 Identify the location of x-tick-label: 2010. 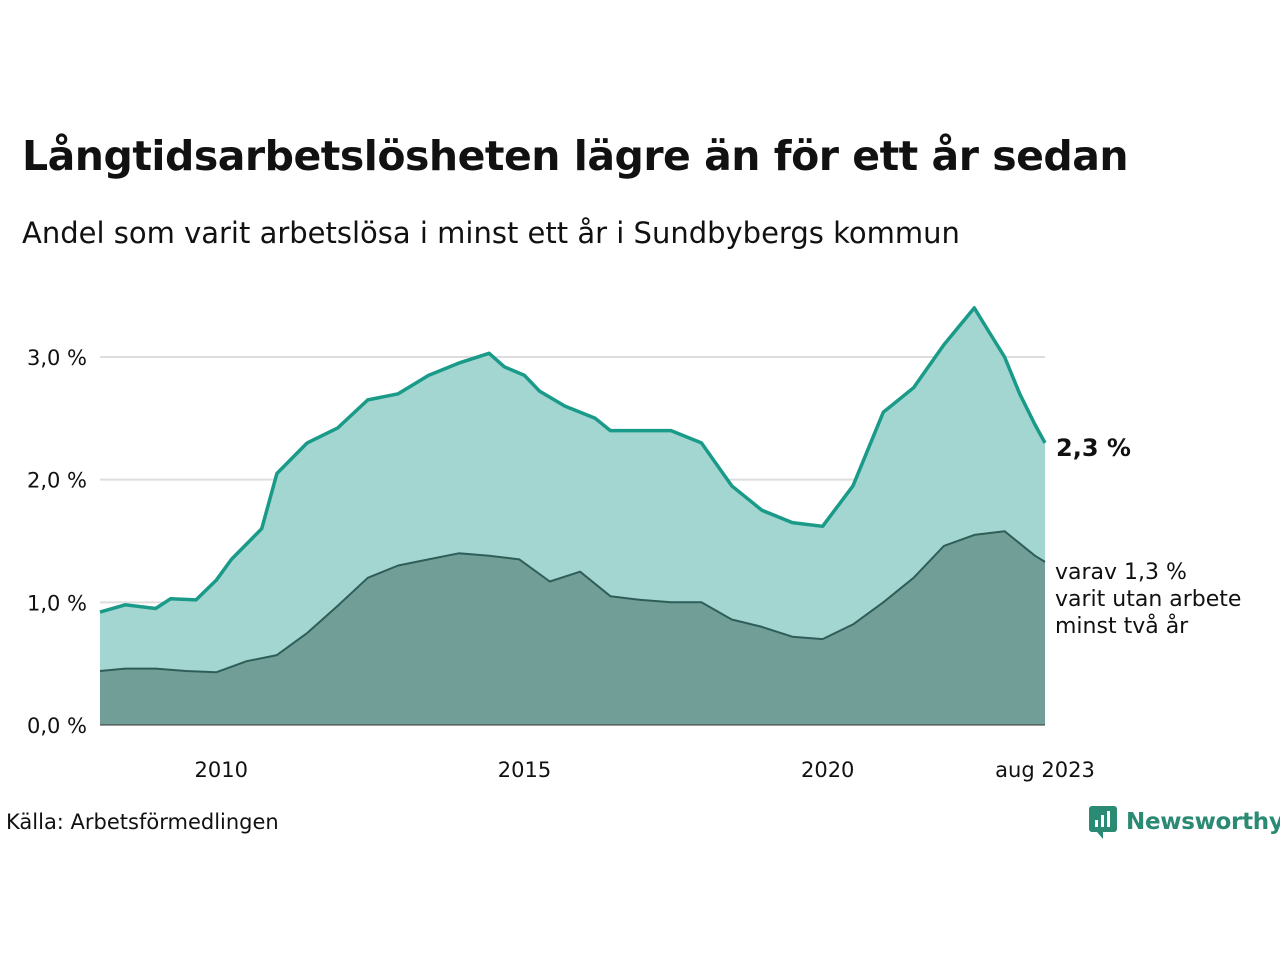
(221, 770).